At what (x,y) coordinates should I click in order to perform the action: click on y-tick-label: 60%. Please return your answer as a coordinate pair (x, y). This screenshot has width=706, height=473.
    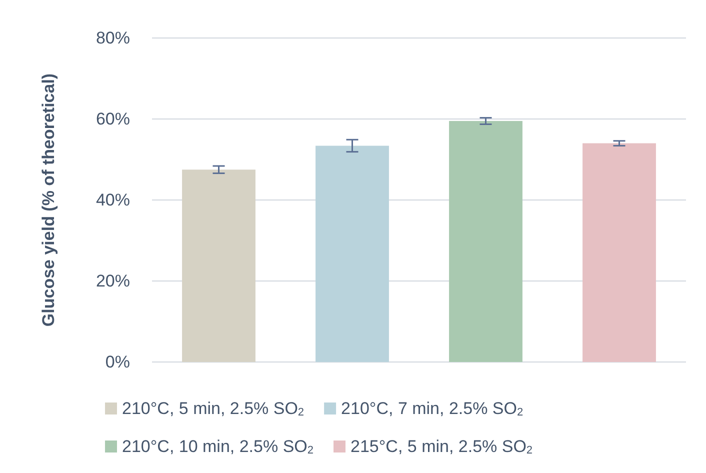
    Looking at the image, I should click on (113, 119).